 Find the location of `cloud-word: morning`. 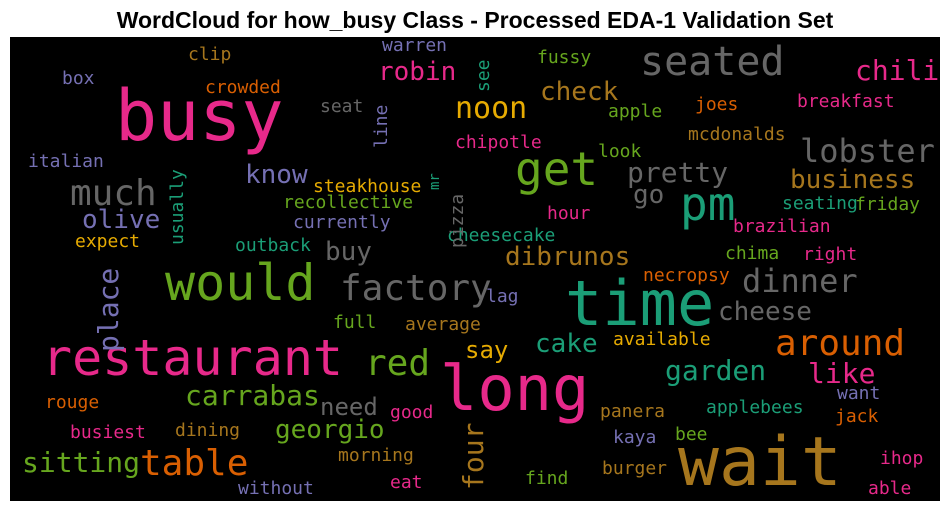

cloud-word: morning is located at coordinates (376, 455).